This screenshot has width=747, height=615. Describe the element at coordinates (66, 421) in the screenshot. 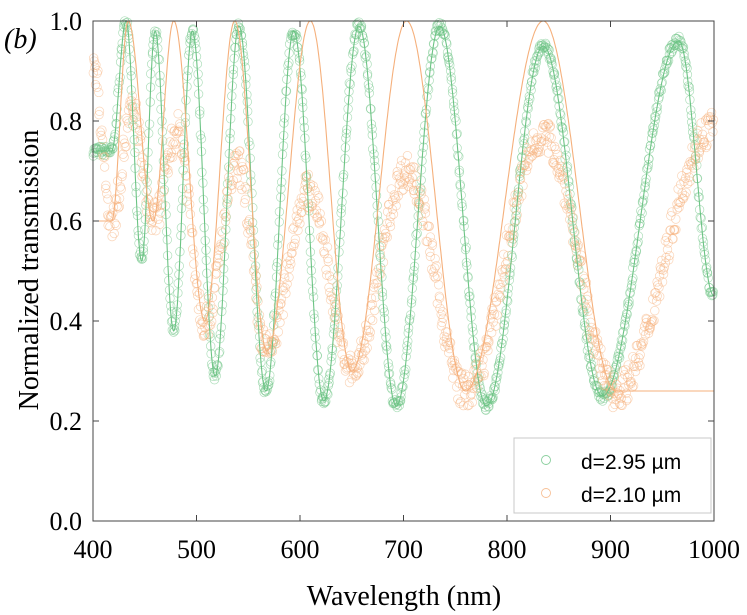

I see `y-tick-label: 0.2` at that location.